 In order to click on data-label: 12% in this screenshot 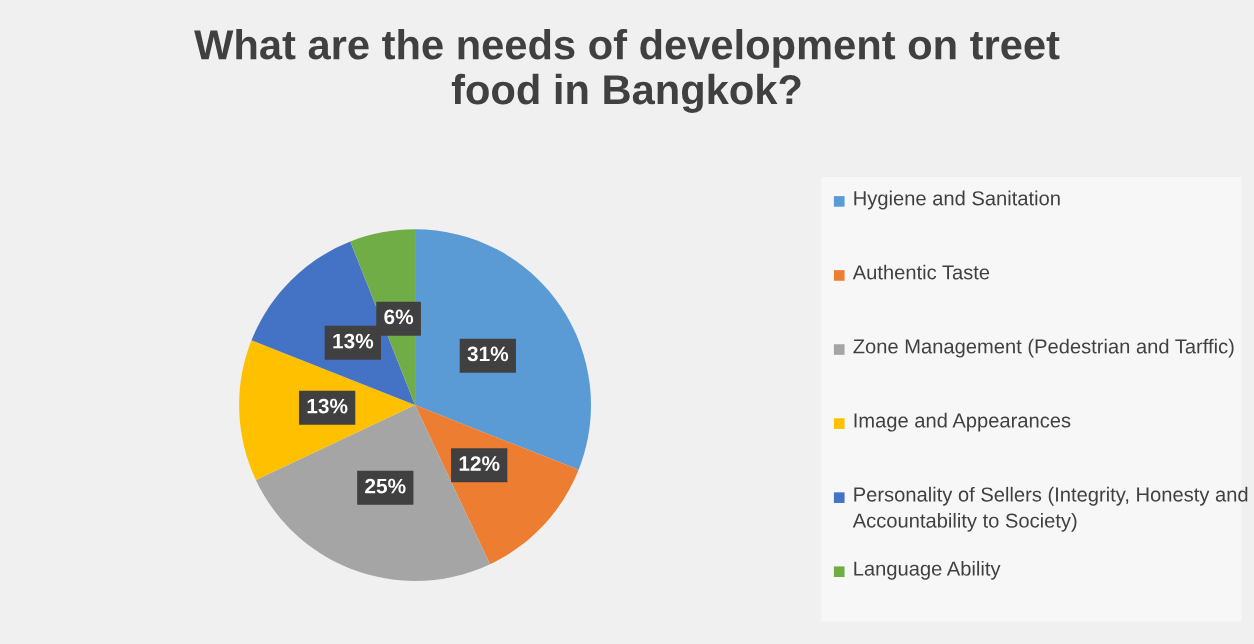, I will do `click(479, 463)`.